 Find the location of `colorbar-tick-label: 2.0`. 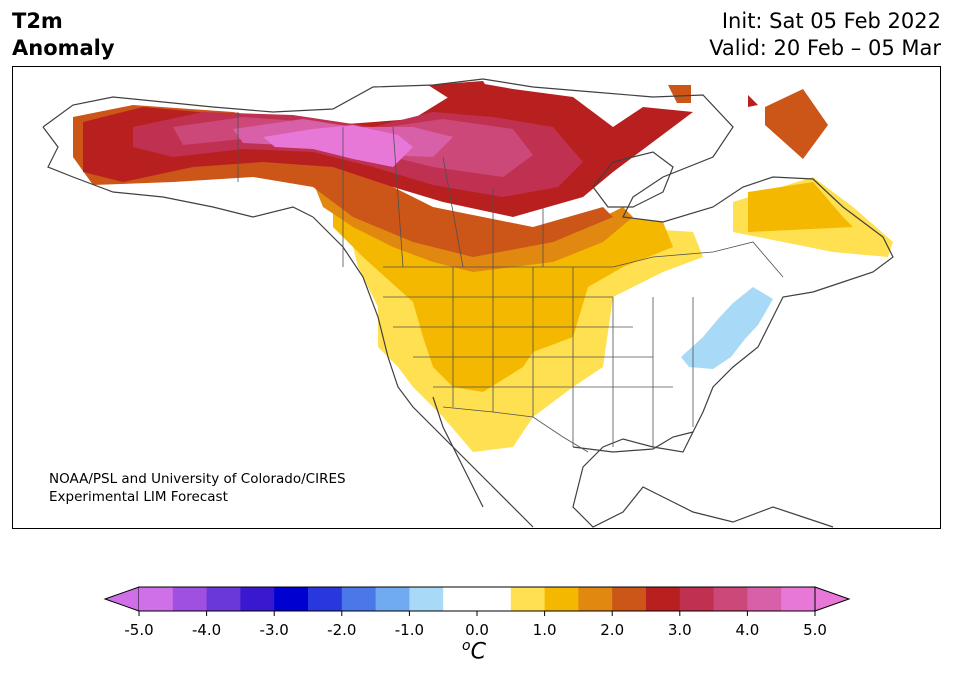

colorbar-tick-label: 2.0 is located at coordinates (612, 630).